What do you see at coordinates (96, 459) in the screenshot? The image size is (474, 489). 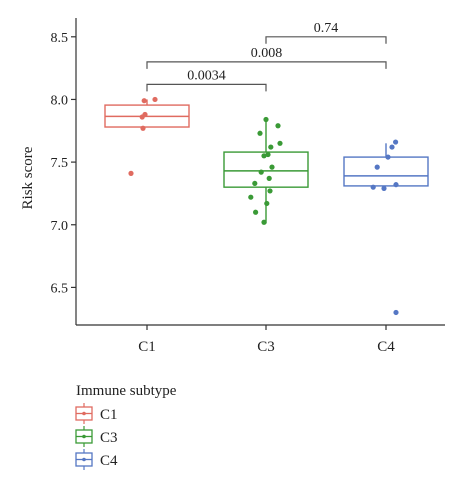 I see `legend-item-c4: C4` at bounding box center [96, 459].